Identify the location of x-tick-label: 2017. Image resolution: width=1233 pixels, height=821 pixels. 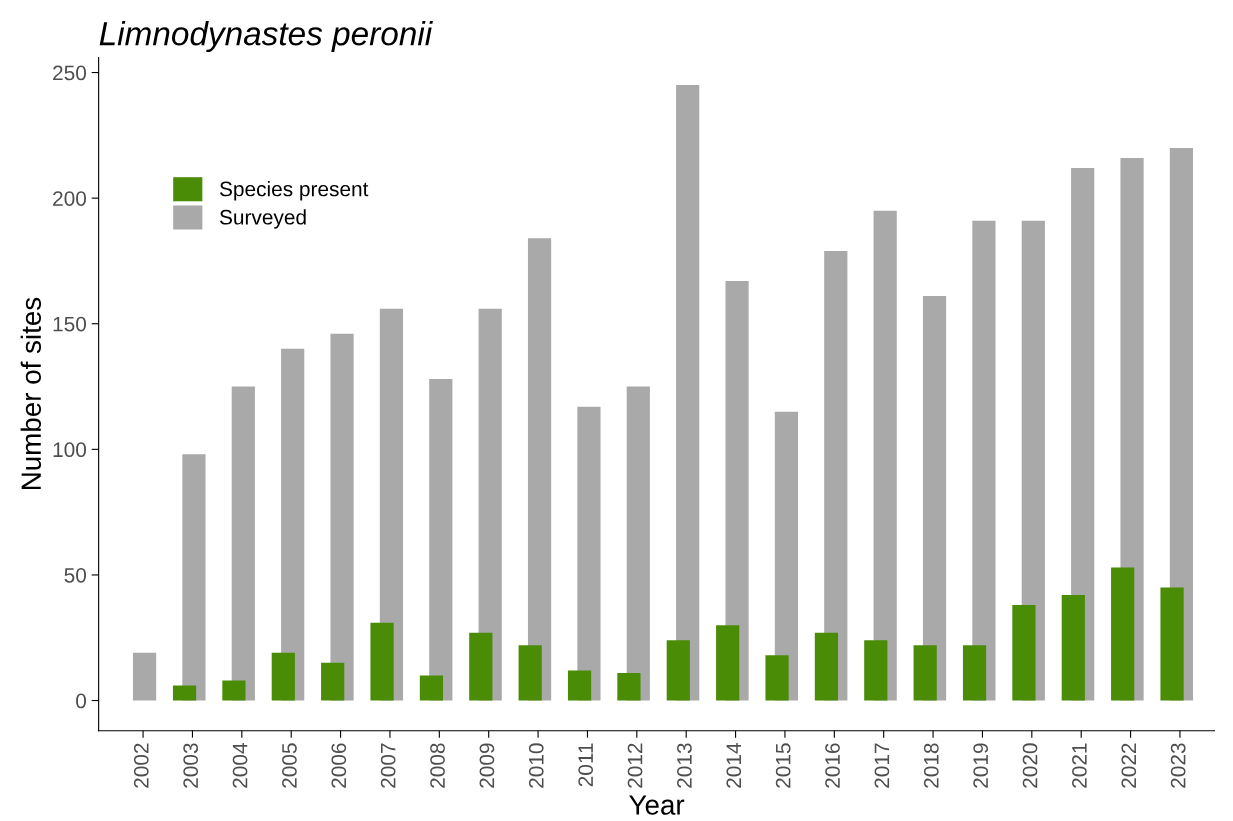
(882, 765).